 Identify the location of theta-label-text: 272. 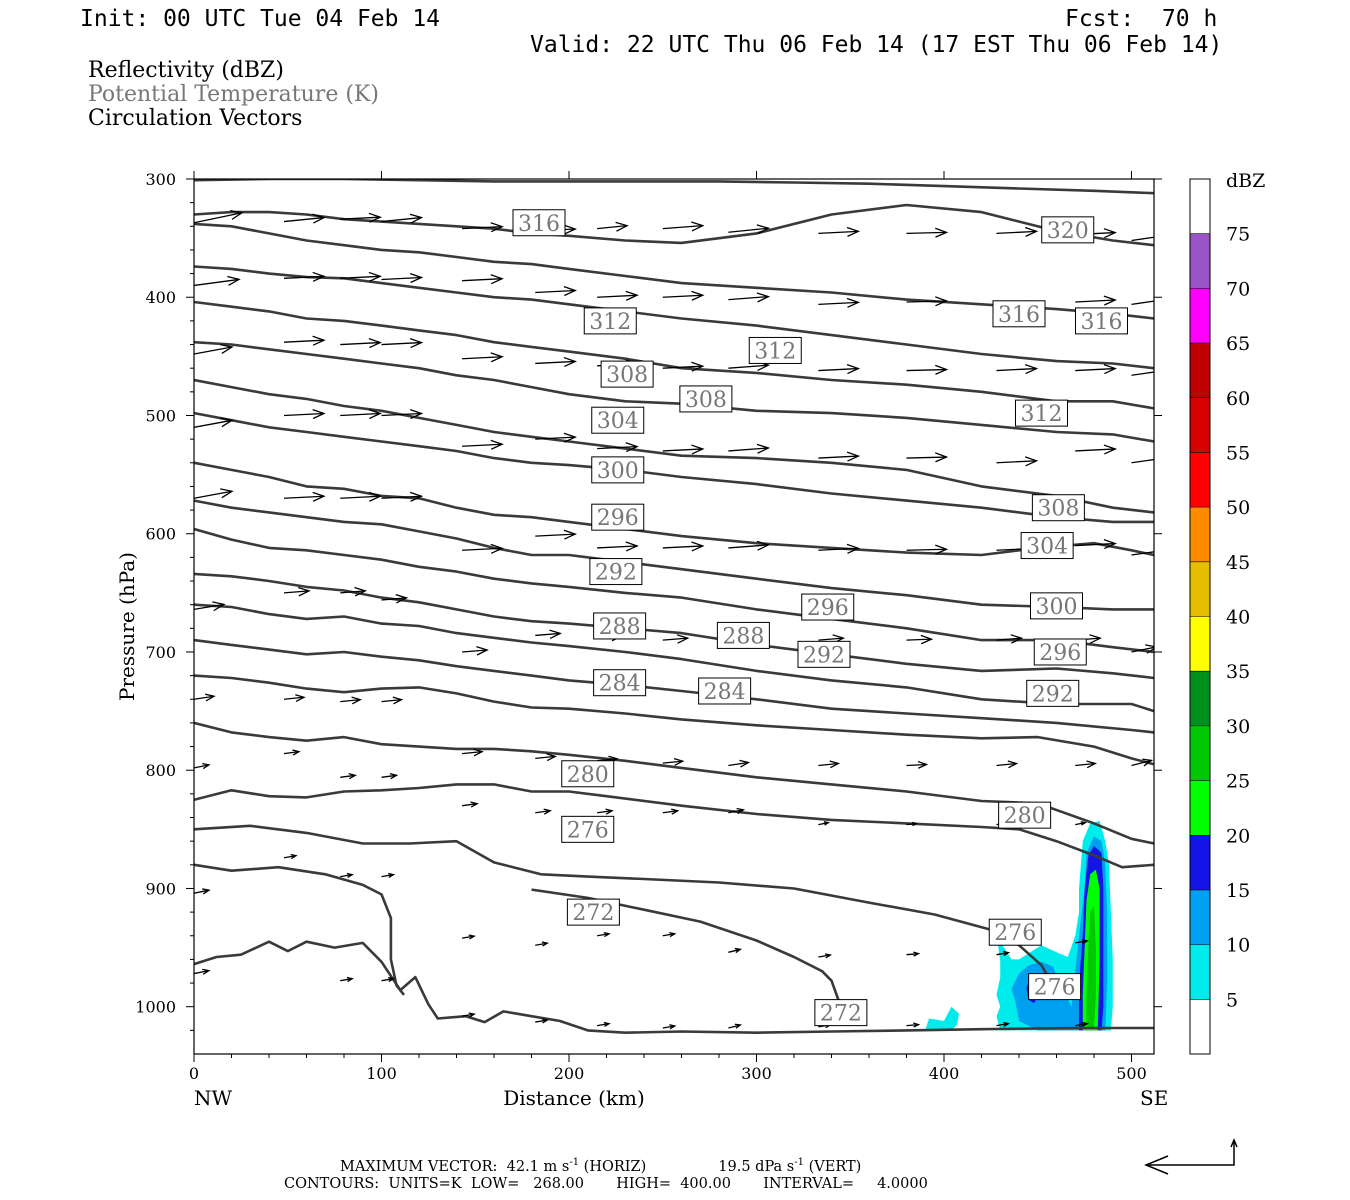
(593, 913).